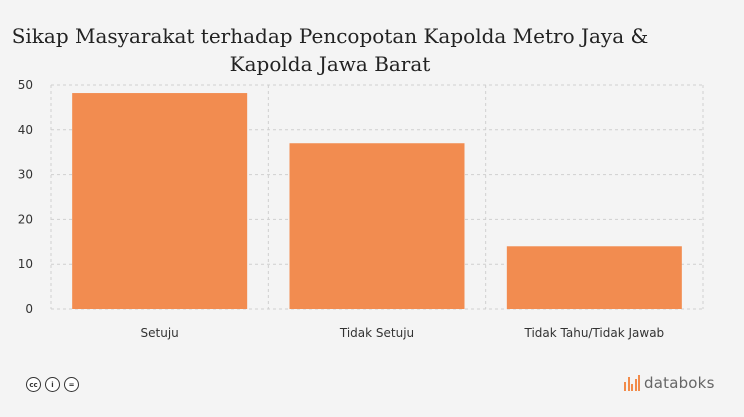  What do you see at coordinates (679, 383) in the screenshot?
I see `brand-name: databoks` at bounding box center [679, 383].